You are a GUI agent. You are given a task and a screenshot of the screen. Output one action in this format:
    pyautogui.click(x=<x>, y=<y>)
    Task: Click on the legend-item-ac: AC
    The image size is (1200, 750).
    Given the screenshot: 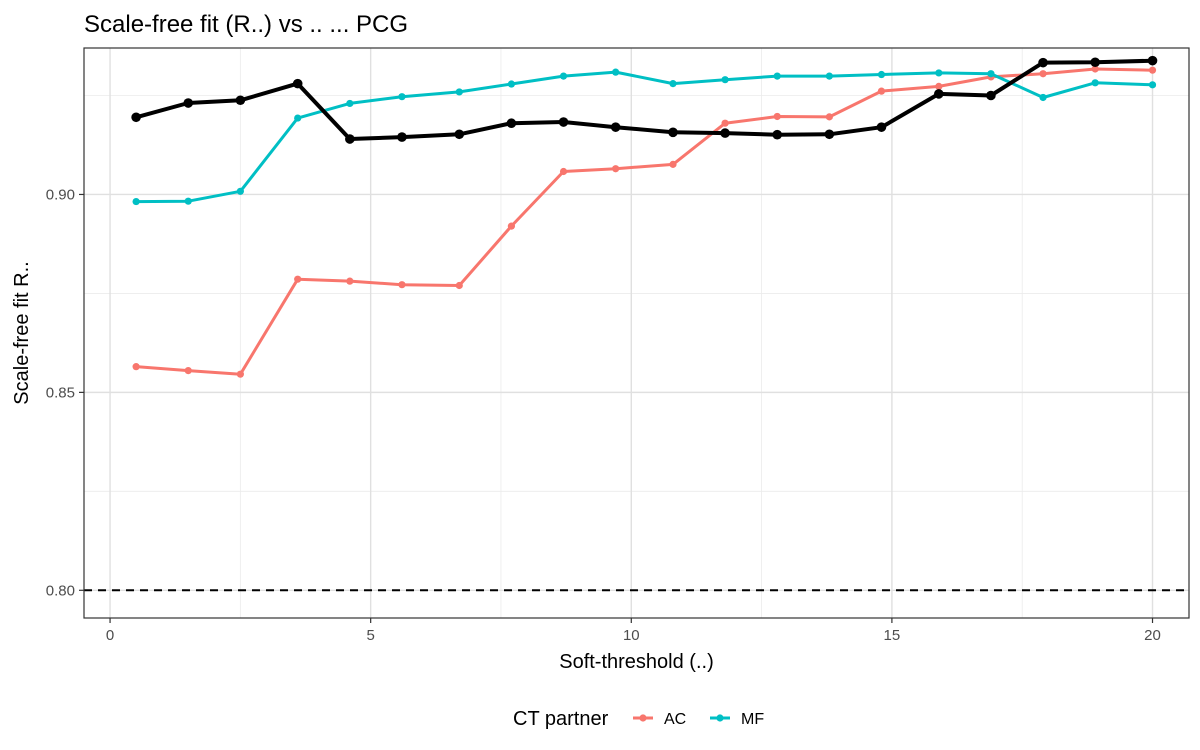 What is the action you would take?
    pyautogui.click(x=659, y=719)
    